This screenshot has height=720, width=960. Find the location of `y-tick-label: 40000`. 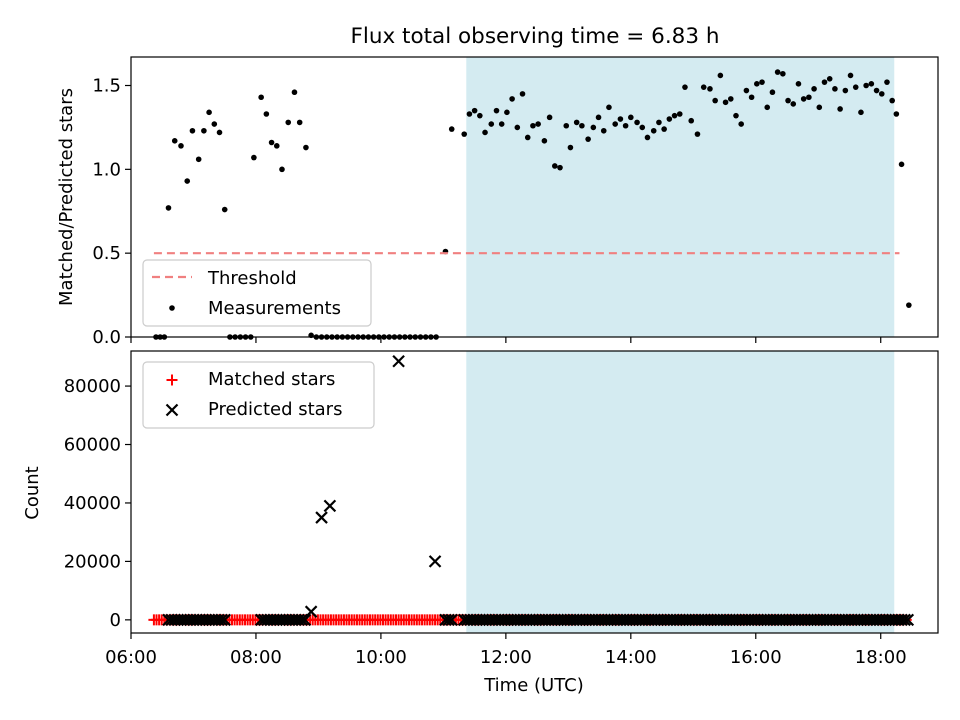

y-tick-label: 40000 is located at coordinates (92, 503).